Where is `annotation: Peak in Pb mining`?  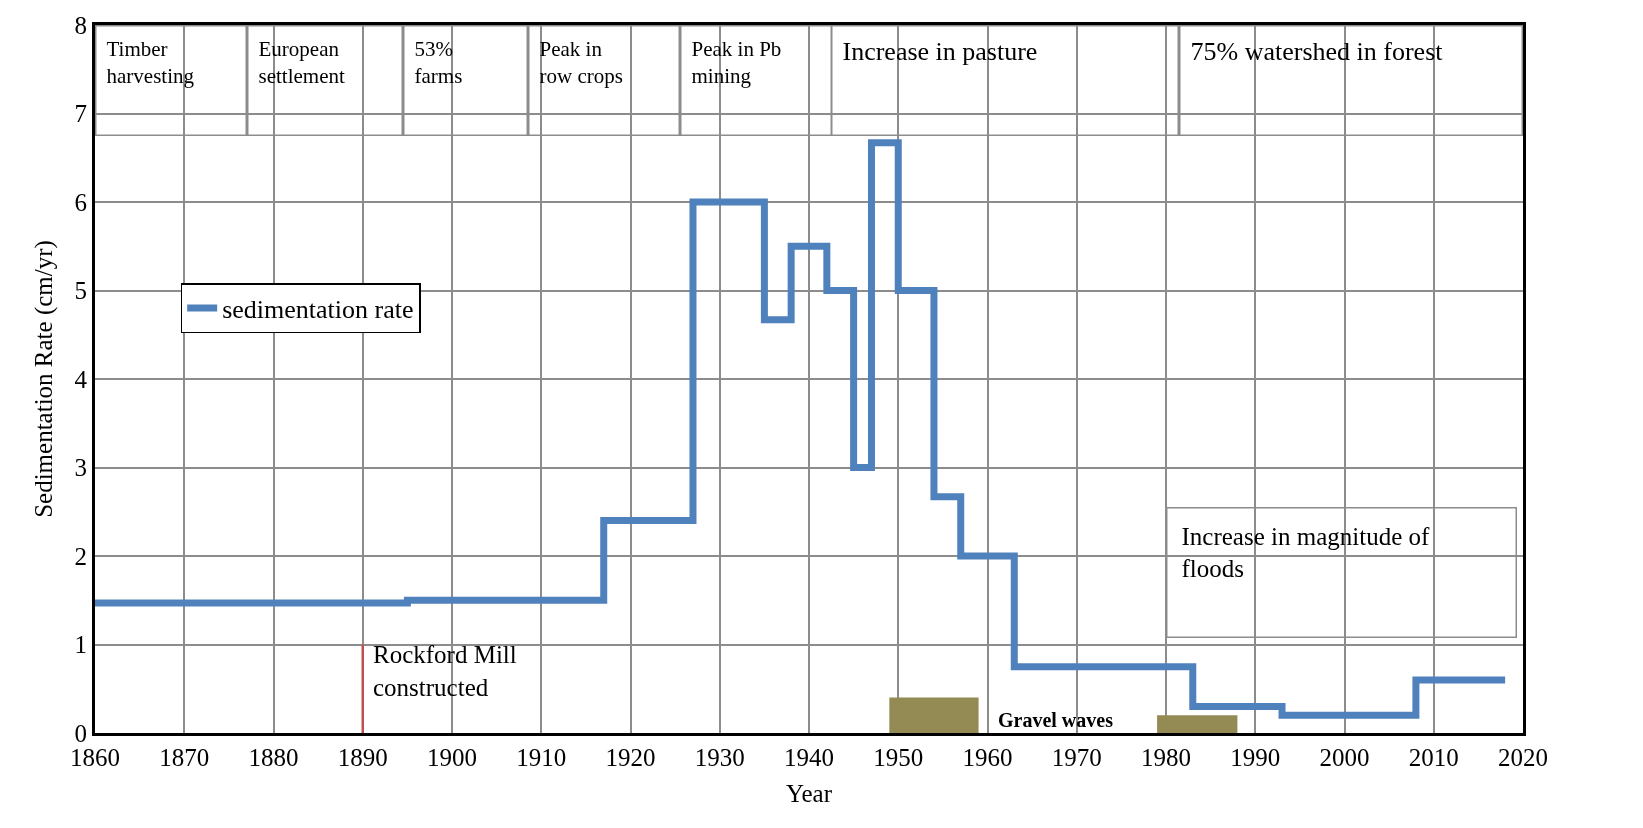
annotation: Peak in Pb mining is located at coordinates (736, 62).